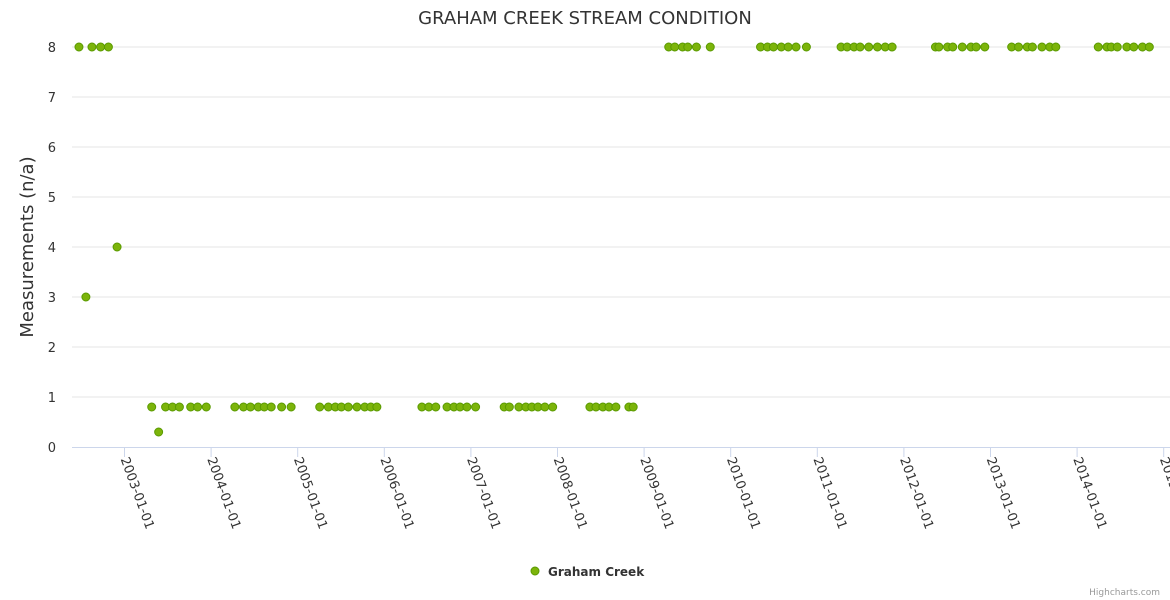 The width and height of the screenshot is (1170, 600). What do you see at coordinates (916, 493) in the screenshot?
I see `x-tick-label: 2012-01-01` at bounding box center [916, 493].